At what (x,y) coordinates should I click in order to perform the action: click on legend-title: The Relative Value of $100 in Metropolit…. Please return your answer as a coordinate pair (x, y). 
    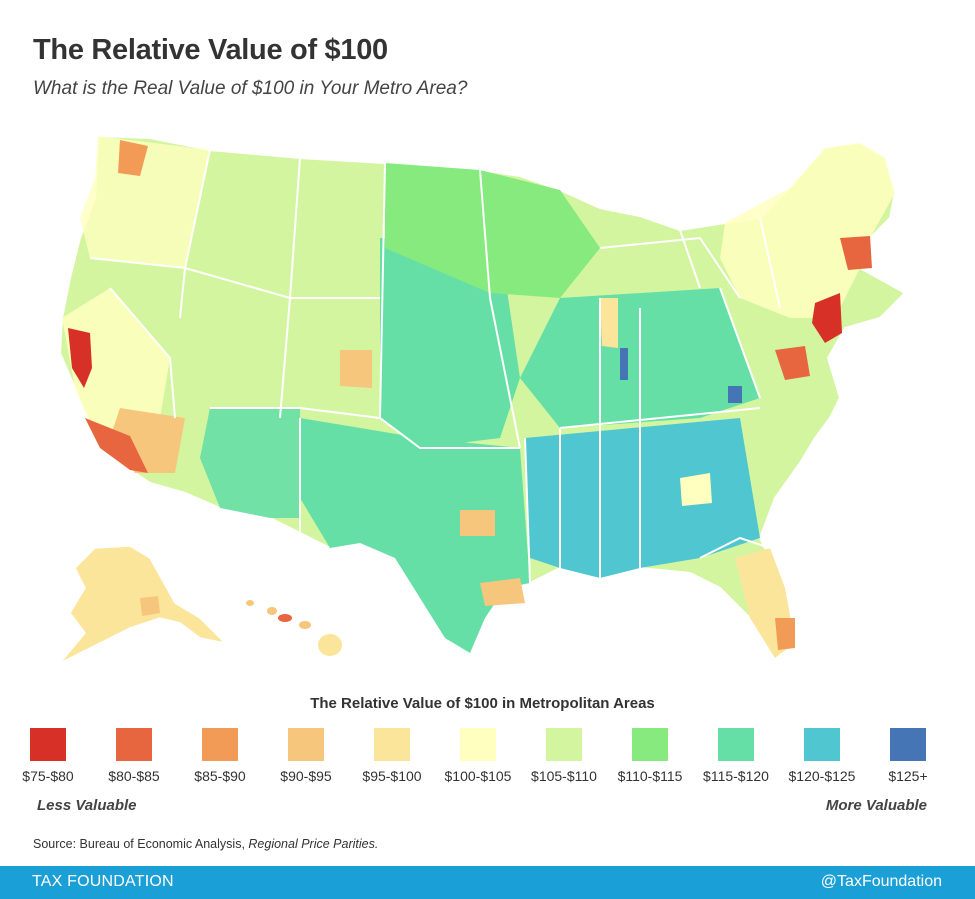
    Looking at the image, I should click on (482, 703).